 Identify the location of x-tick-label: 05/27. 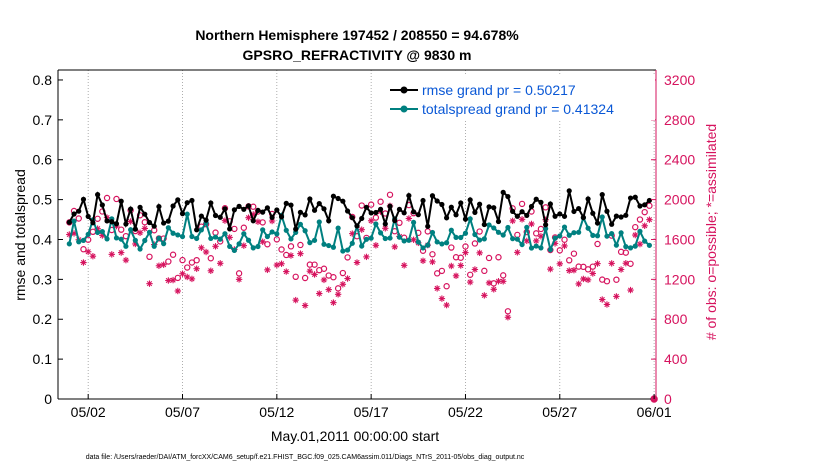
(559, 412).